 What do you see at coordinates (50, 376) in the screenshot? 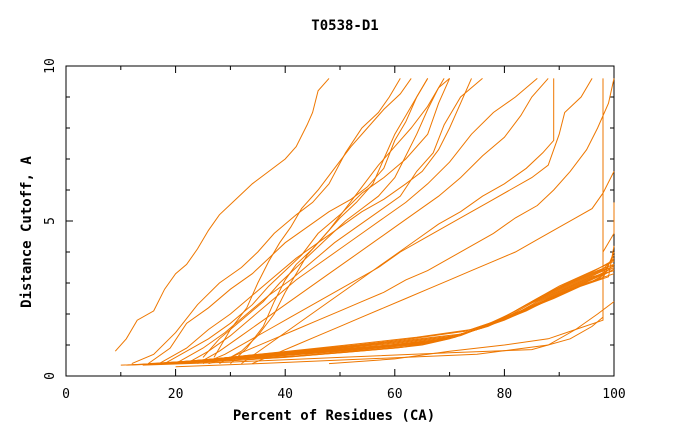
I see `y-tick-label: 0` at bounding box center [50, 376].